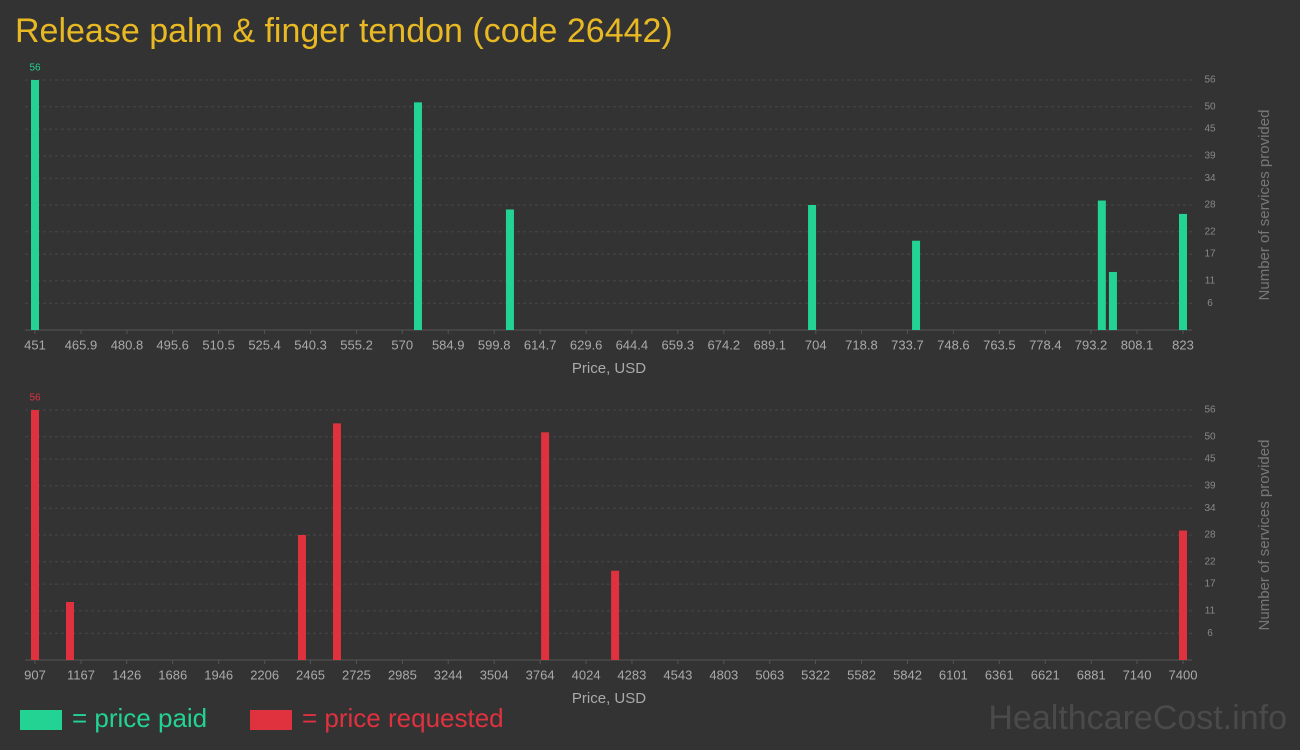 The height and width of the screenshot is (750, 1300). Describe the element at coordinates (127, 344) in the screenshot. I see `x-tick-label: 480.8` at that location.